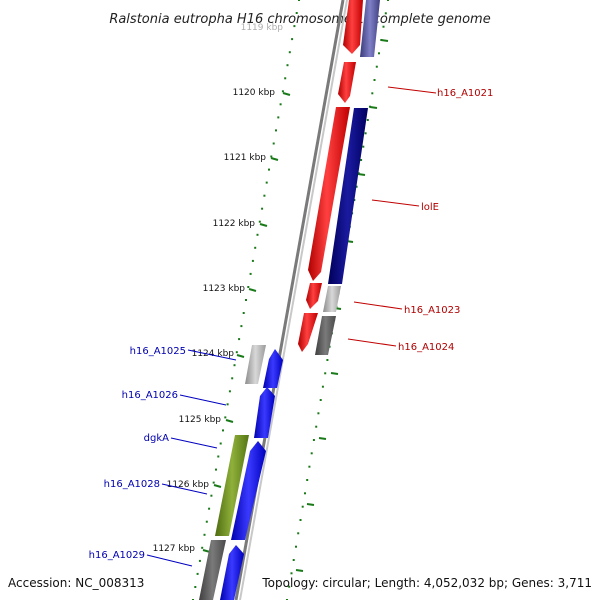 The image size is (600, 600). I want to click on gene-label-lolE: lolE, so click(430, 207).